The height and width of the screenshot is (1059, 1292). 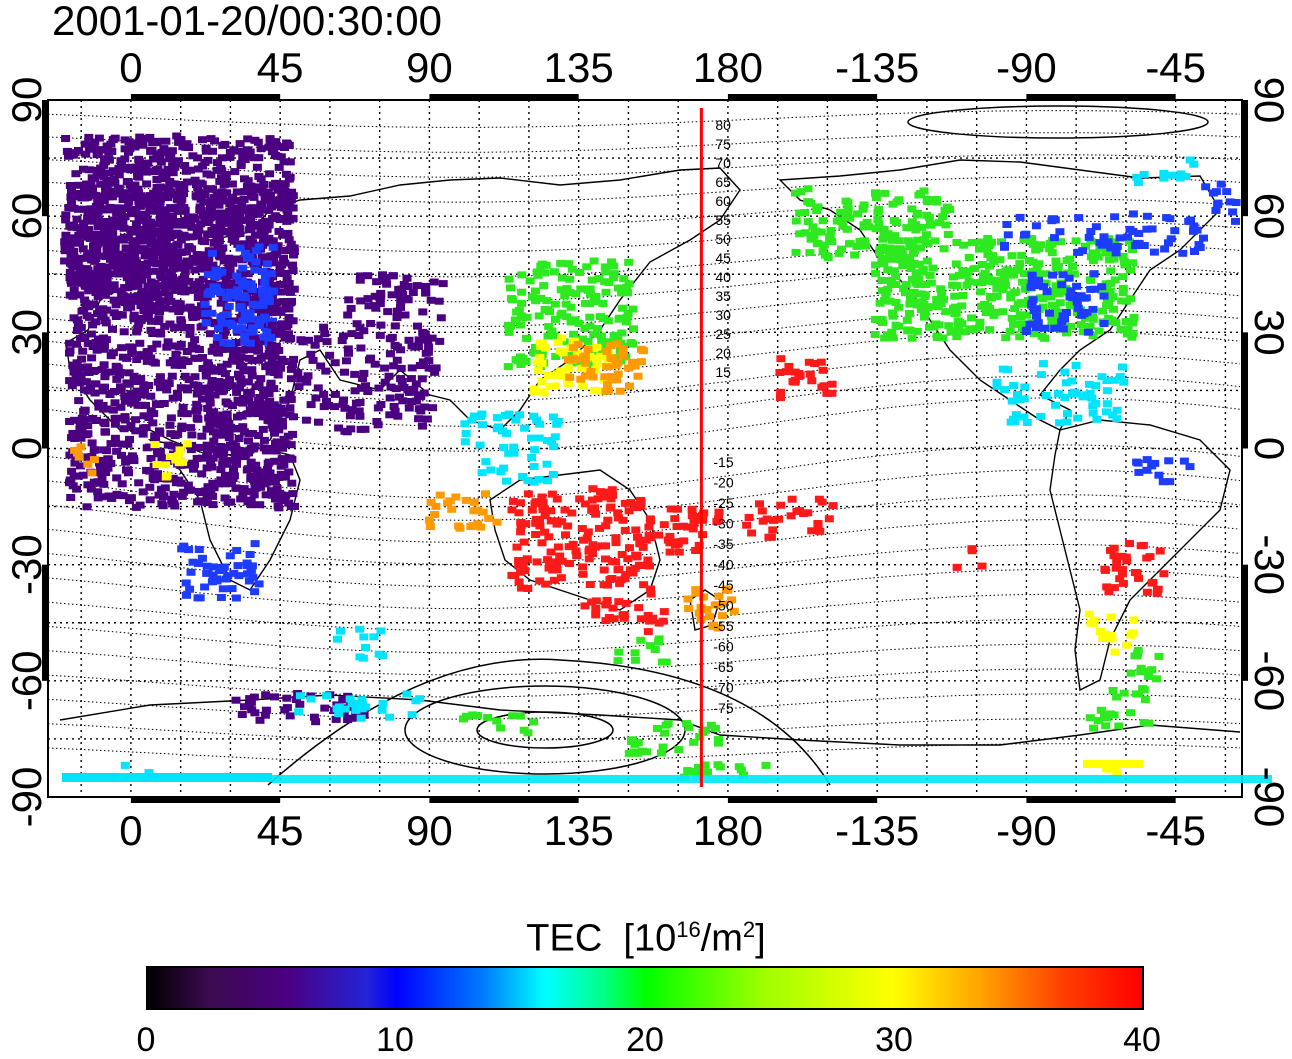 I want to click on lon-tick-label-bottom: -90, so click(x=1026, y=830).